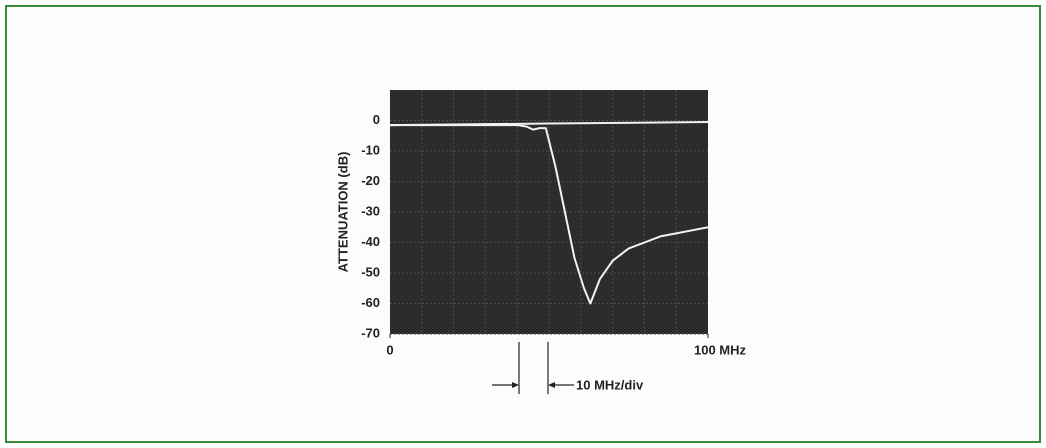 This screenshot has height=448, width=1046. I want to click on graticule, so click(549, 212).